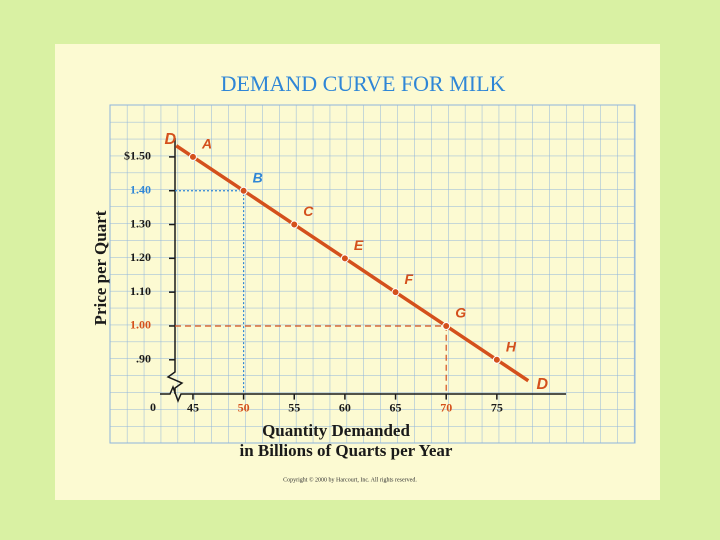 The width and height of the screenshot is (720, 540). Describe the element at coordinates (460, 313) in the screenshot. I see `point-label: G` at that location.